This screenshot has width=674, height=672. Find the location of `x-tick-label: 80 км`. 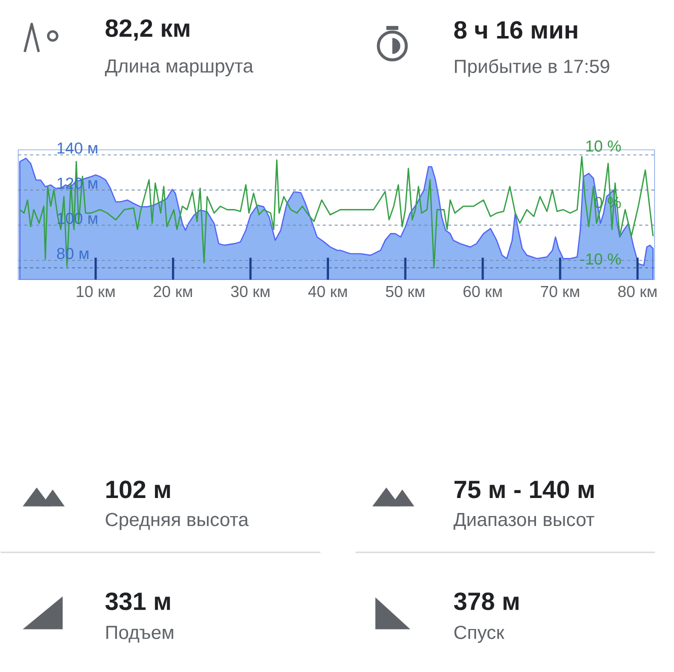

x-tick-label: 80 км is located at coordinates (637, 292).